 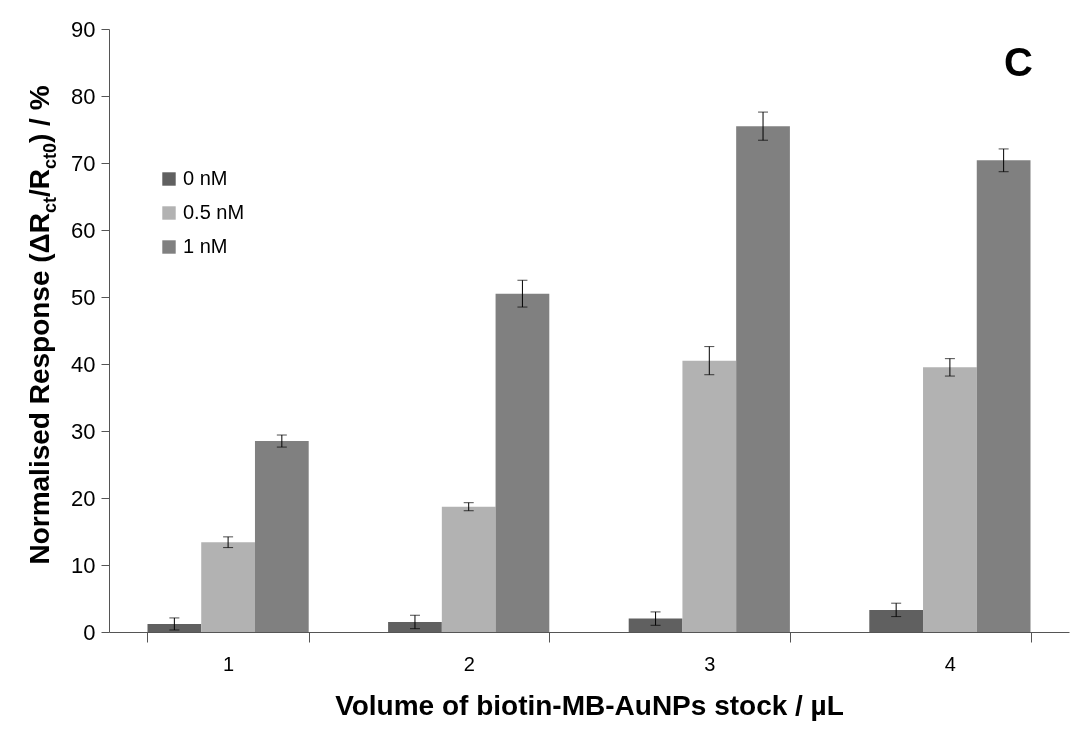 What do you see at coordinates (83, 297) in the screenshot?
I see `y-tick-label: 50` at bounding box center [83, 297].